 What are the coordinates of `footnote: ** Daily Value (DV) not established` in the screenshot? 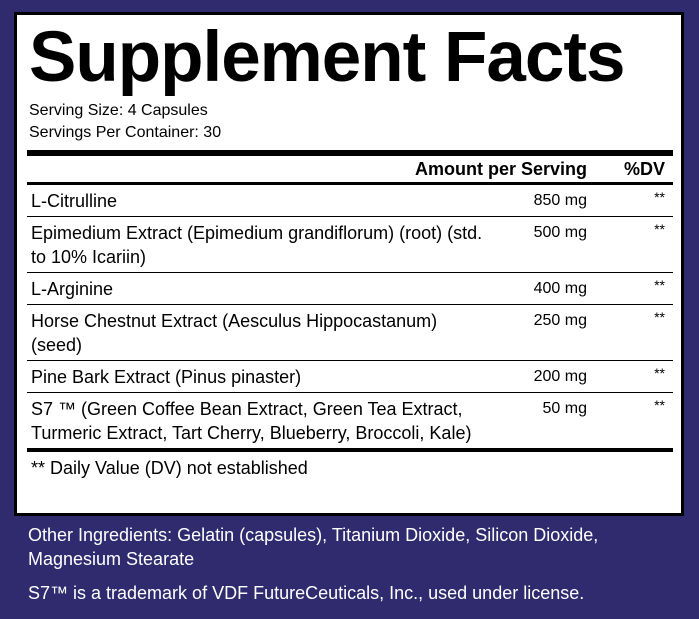 It's located at (169, 468).